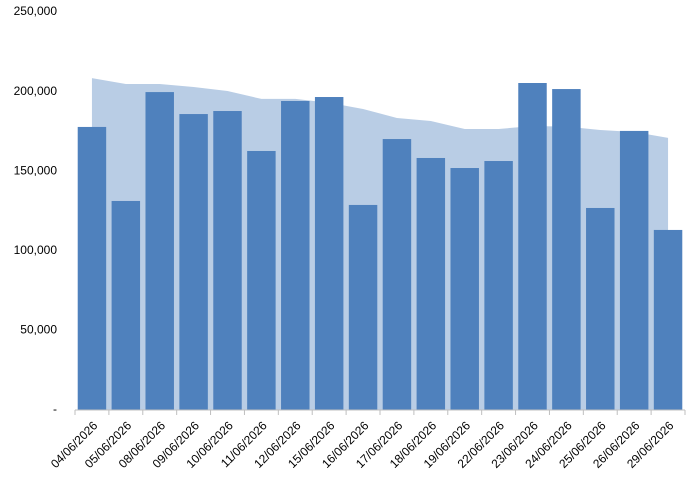  Describe the element at coordinates (36, 250) in the screenshot. I see `y-tick-label: 100,000` at that location.